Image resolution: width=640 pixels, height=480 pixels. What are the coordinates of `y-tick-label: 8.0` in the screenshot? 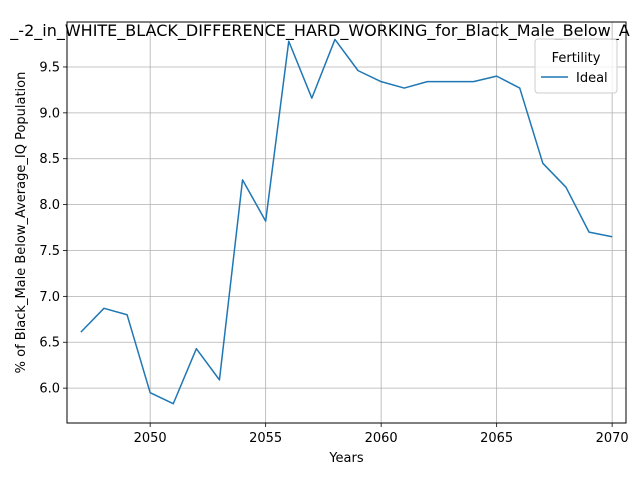 It's located at (49, 205).